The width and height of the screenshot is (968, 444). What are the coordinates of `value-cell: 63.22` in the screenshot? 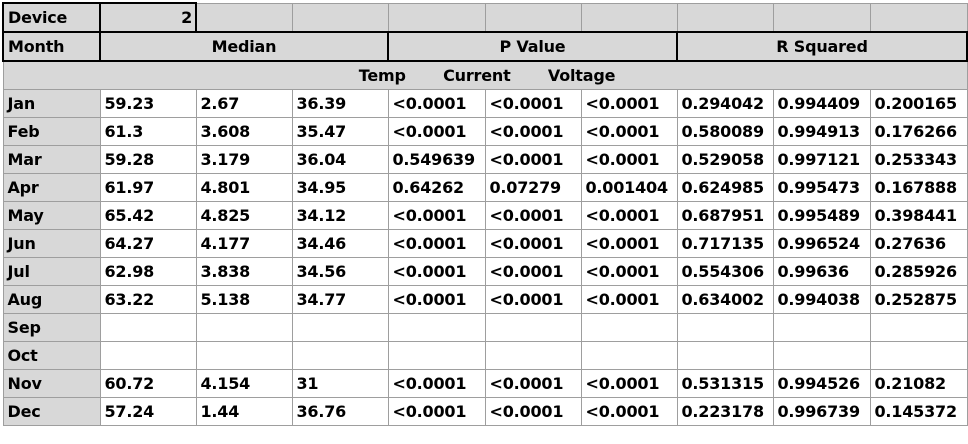 It's located at (148, 299).